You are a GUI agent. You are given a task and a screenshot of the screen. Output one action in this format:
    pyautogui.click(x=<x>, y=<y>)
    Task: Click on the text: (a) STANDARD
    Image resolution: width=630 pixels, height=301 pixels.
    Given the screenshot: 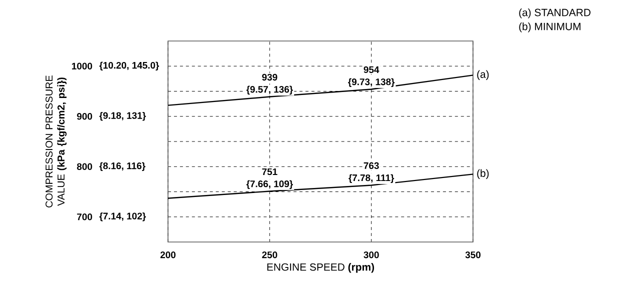 What is the action you would take?
    pyautogui.click(x=554, y=13)
    